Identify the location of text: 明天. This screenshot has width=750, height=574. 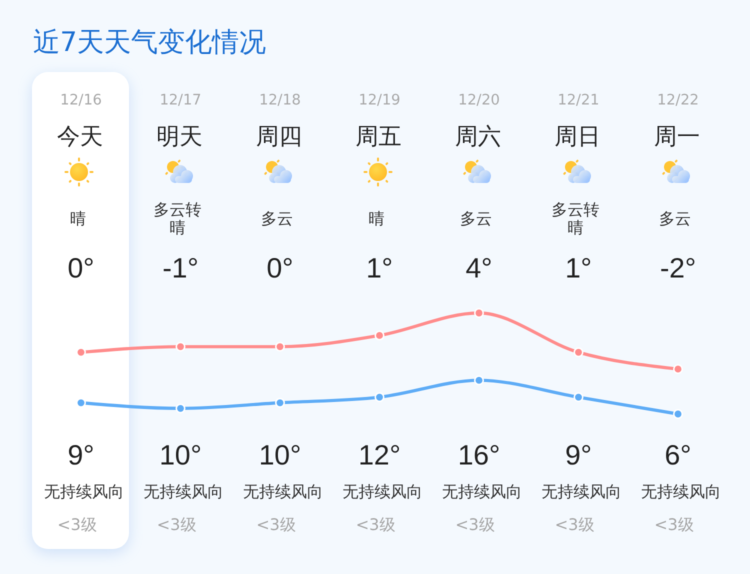
(179, 137).